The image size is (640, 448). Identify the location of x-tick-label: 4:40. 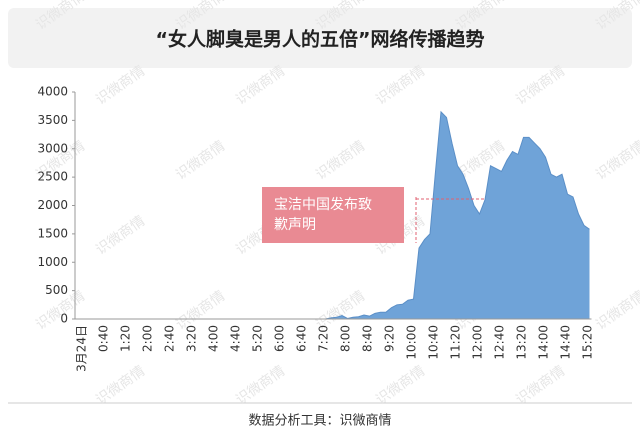
(236, 338).